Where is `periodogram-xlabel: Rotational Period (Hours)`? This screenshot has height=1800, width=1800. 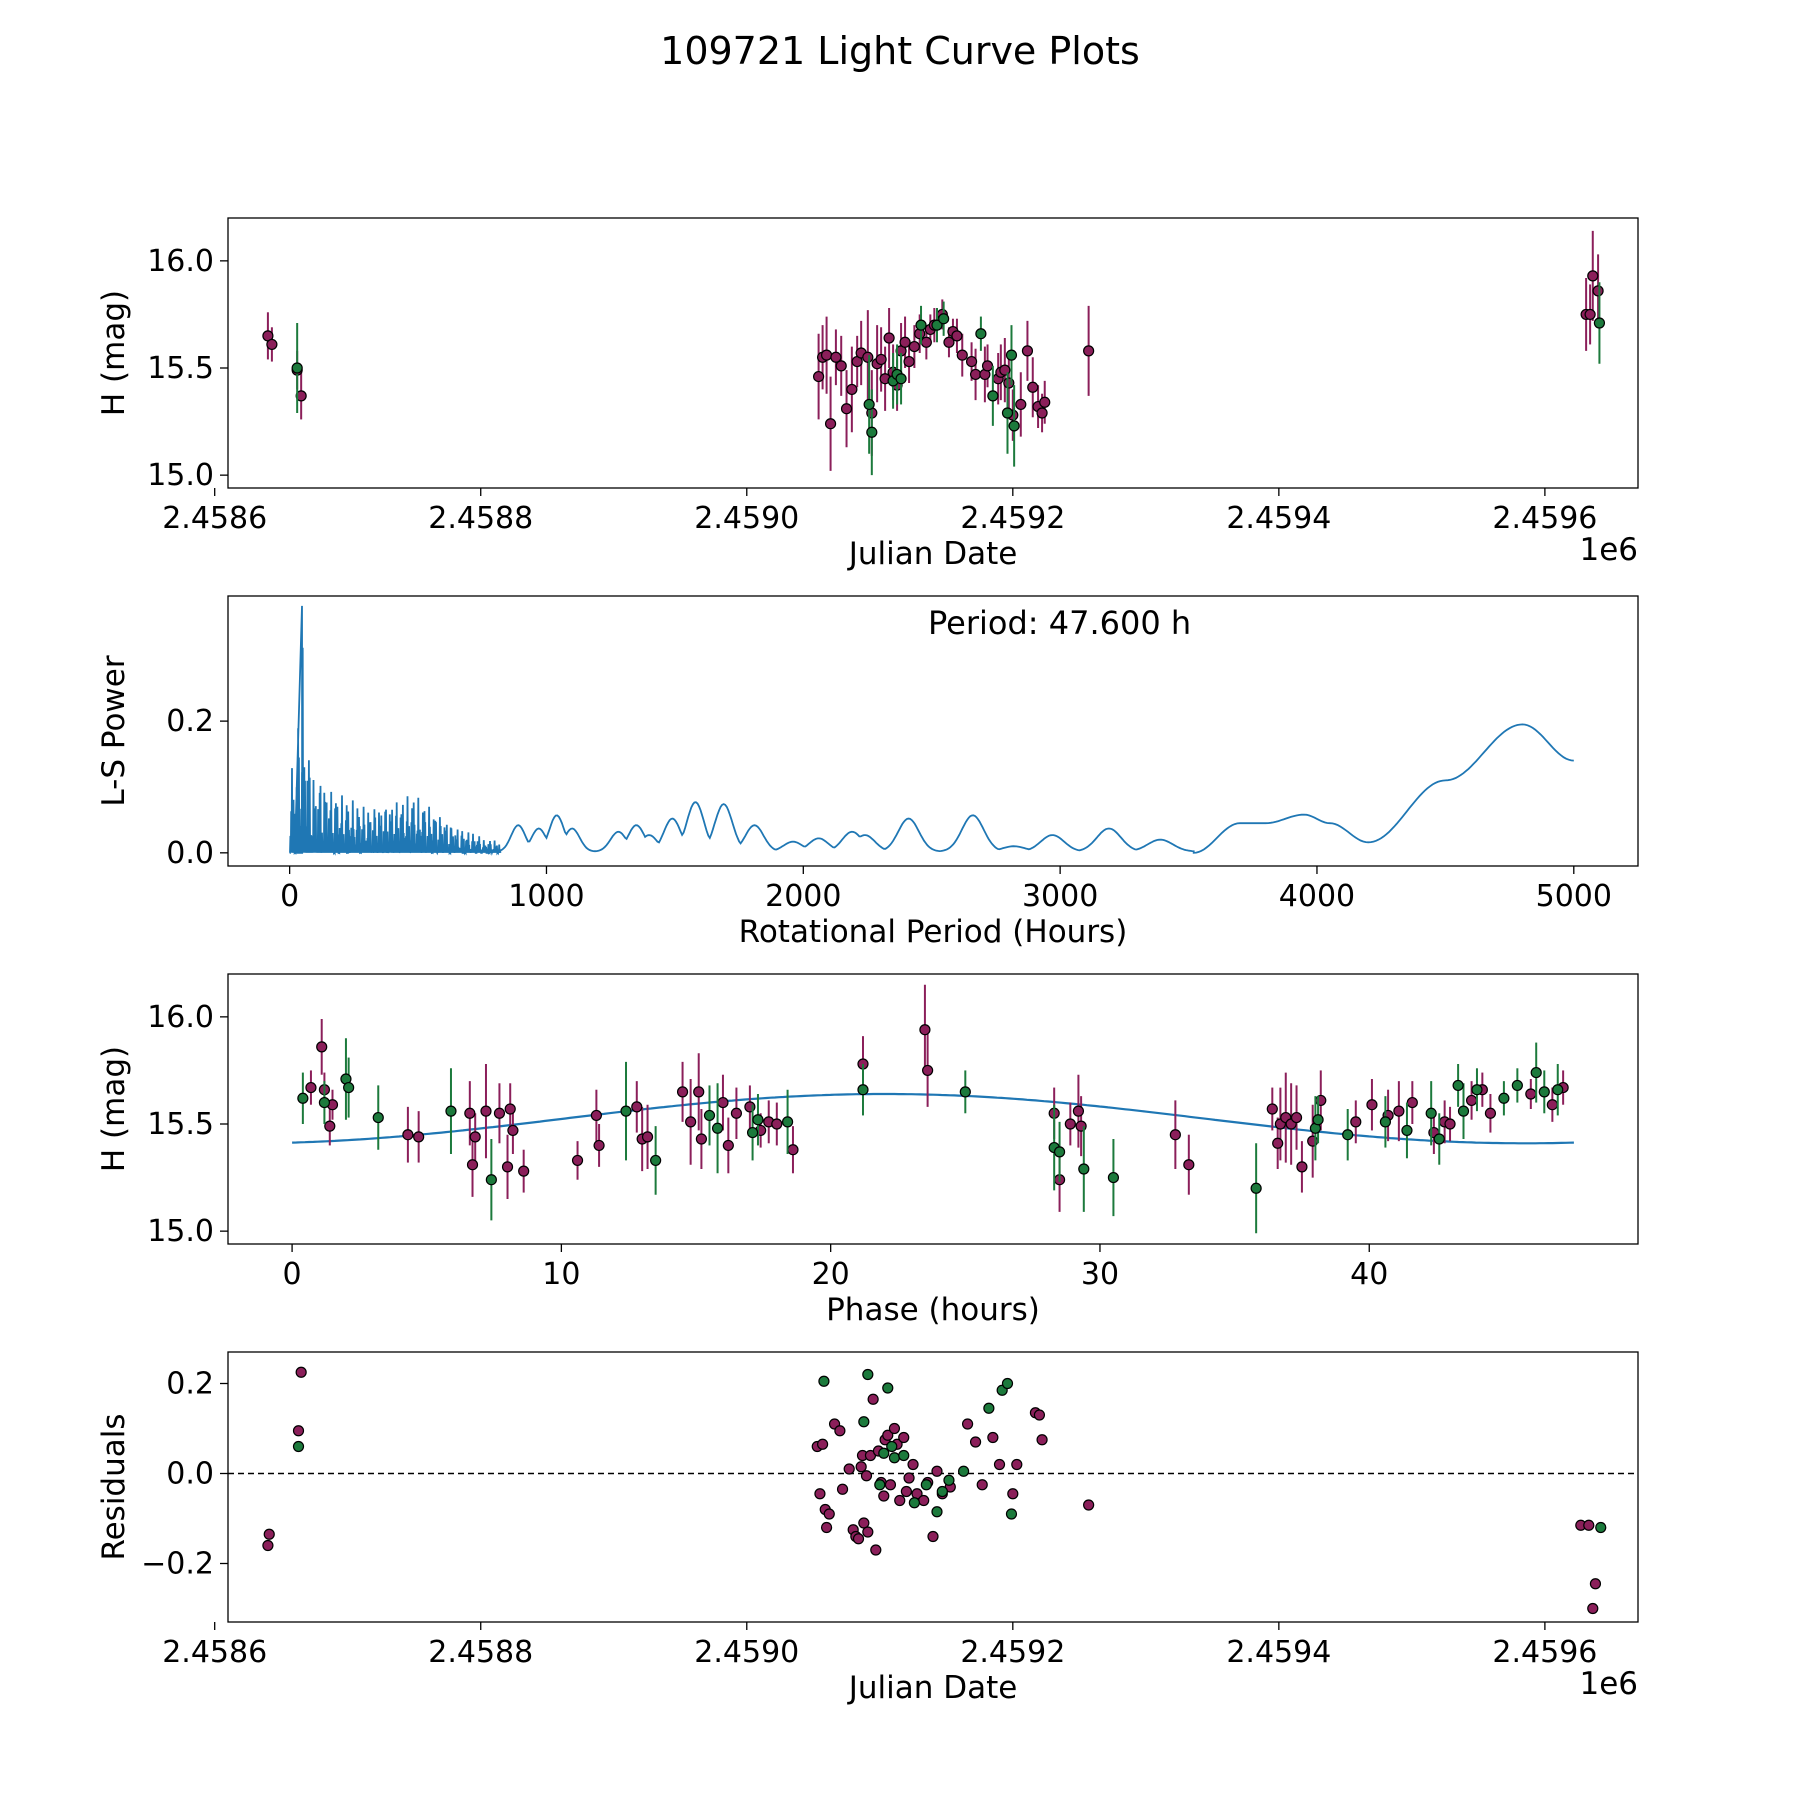 periodogram-xlabel: Rotational Period (Hours) is located at coordinates (933, 932).